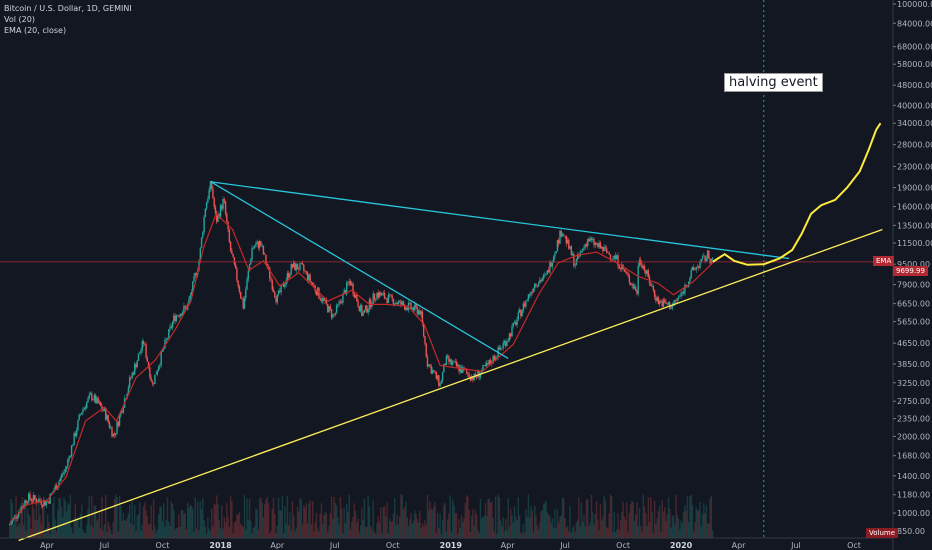 This screenshot has width=932, height=550. I want to click on y-tick-label: 34000.00, so click(914, 123).